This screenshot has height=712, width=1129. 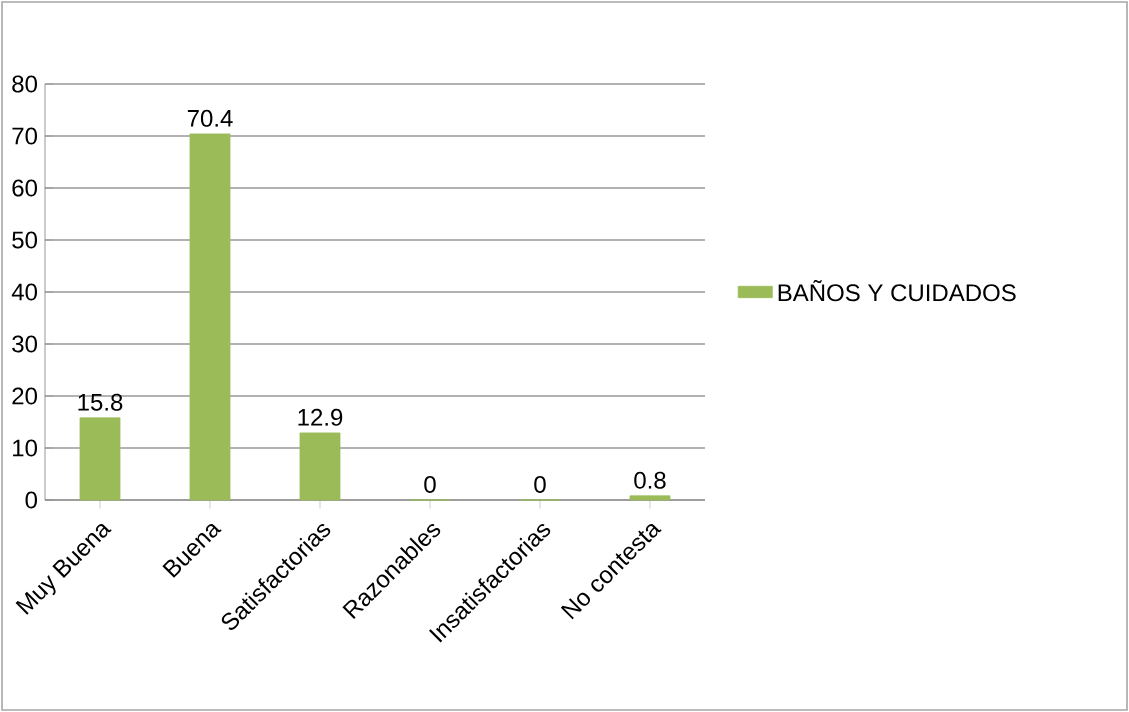 What do you see at coordinates (31, 500) in the screenshot?
I see `y-tick-label: 0` at bounding box center [31, 500].